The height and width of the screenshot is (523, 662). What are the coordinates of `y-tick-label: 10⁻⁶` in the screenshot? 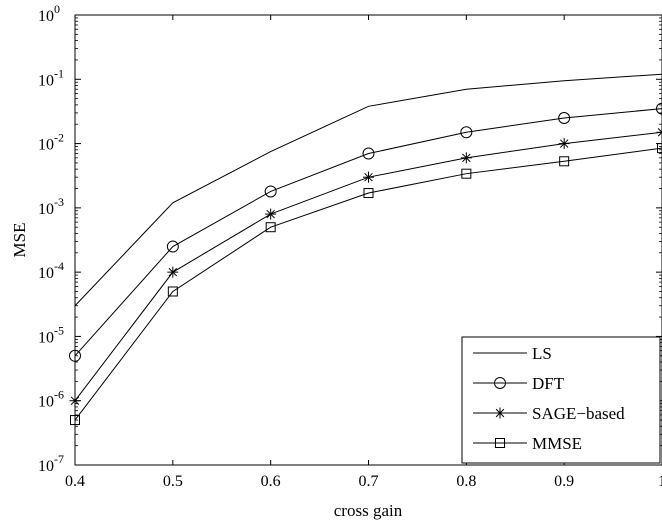 It's located at (51, 399).